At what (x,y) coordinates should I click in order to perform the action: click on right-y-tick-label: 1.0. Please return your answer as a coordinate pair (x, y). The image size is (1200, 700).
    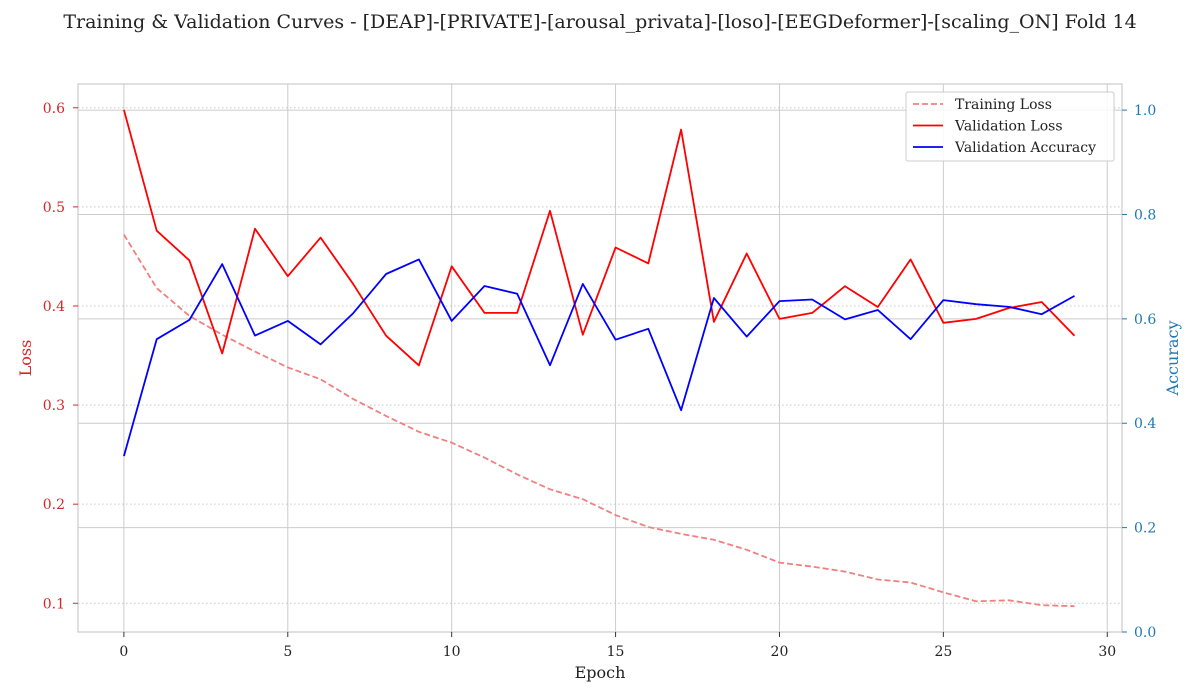
    Looking at the image, I should click on (1145, 111).